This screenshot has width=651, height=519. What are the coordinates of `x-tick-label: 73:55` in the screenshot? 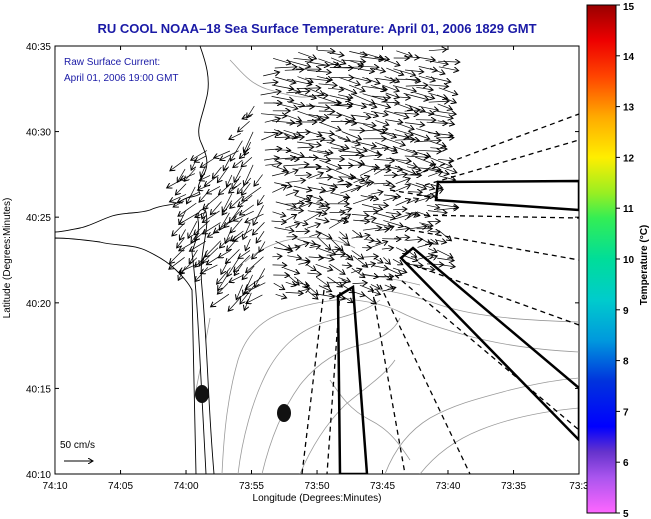 It's located at (251, 486).